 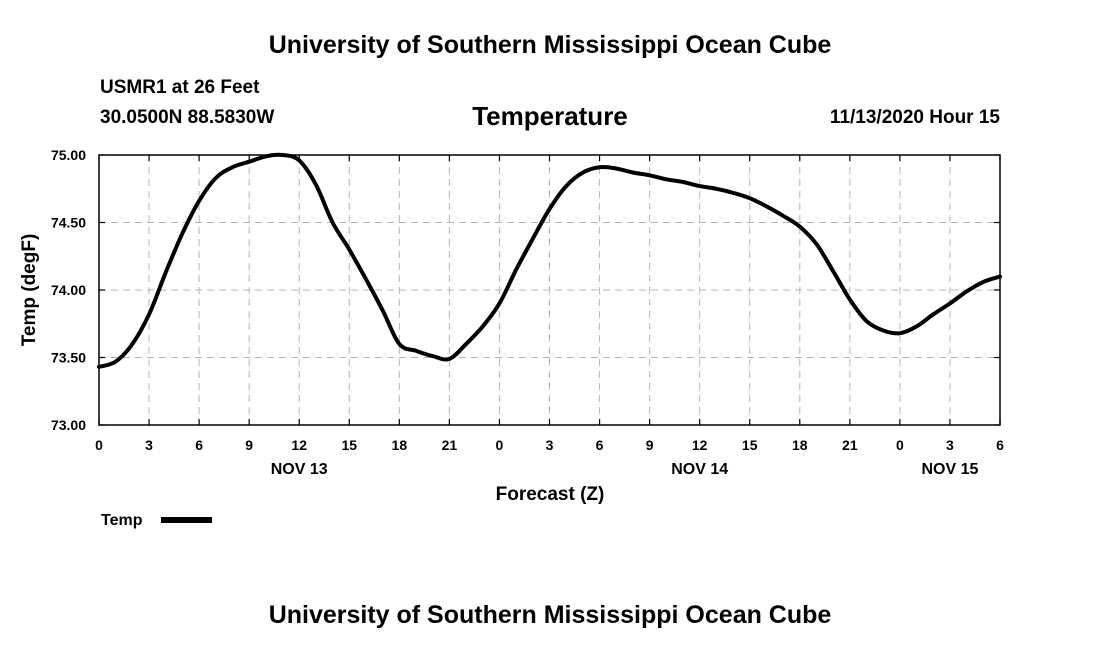 What do you see at coordinates (68, 223) in the screenshot?
I see `y-tick-label: 74.50` at bounding box center [68, 223].